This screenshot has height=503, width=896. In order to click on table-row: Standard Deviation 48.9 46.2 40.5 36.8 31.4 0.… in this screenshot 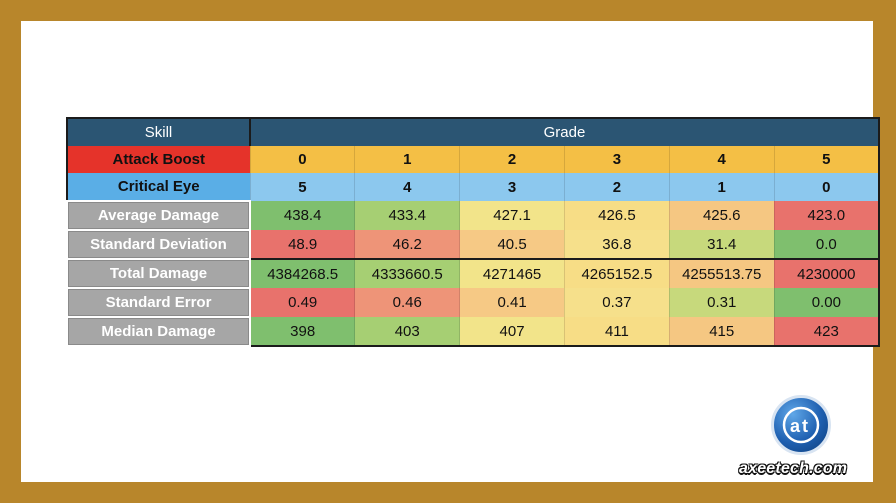, I will do `click(473, 244)`.